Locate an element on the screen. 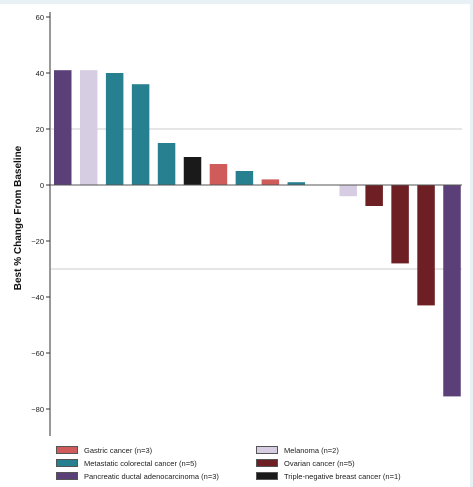 This screenshot has height=487, width=473. y-tick-label: −40 is located at coordinates (37, 297).